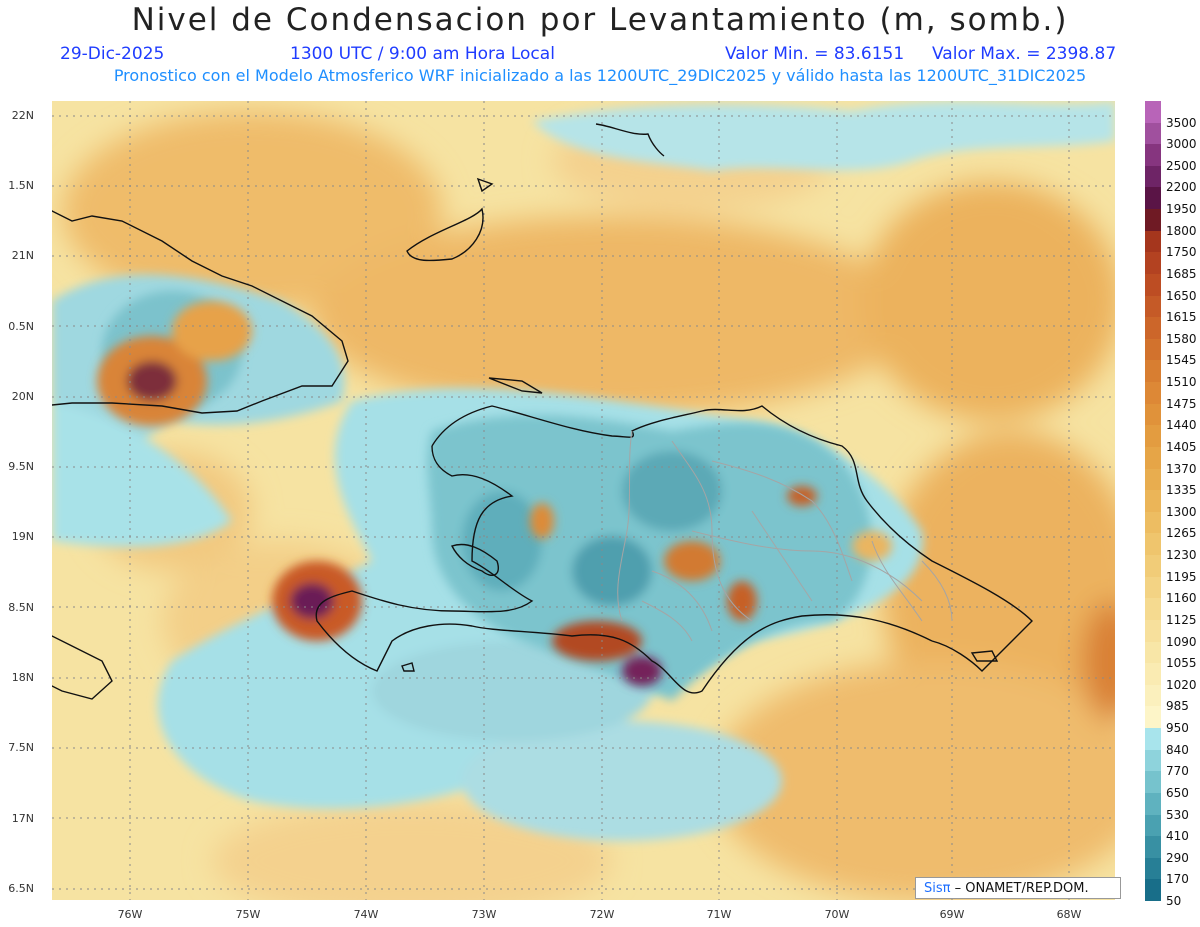 The width and height of the screenshot is (1200, 927). What do you see at coordinates (22, 818) in the screenshot?
I see `lat-label: 17N` at bounding box center [22, 818].